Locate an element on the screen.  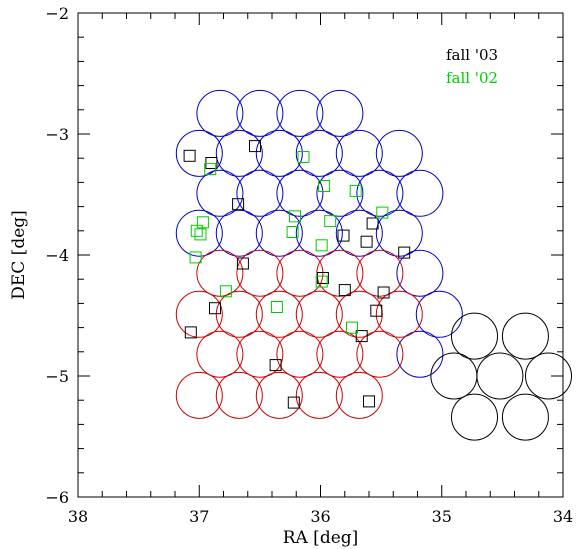
x-tick-label: 34 is located at coordinates (563, 516).